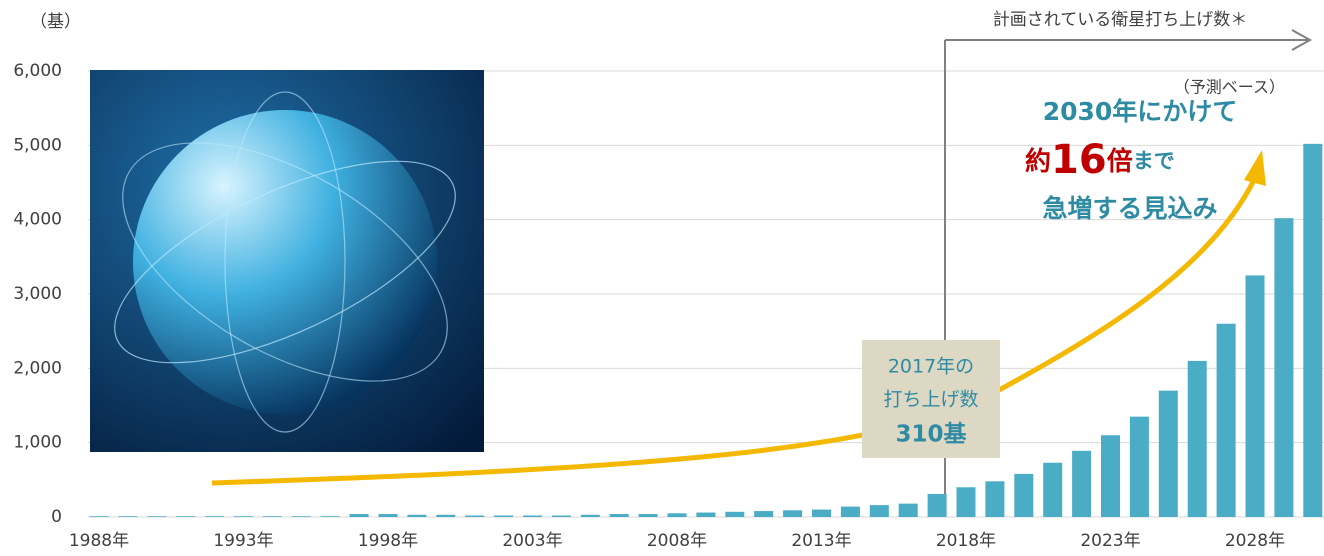 The width and height of the screenshot is (1324, 556). Describe the element at coordinates (55, 22) in the screenshot. I see `unit-label: （基）` at that location.